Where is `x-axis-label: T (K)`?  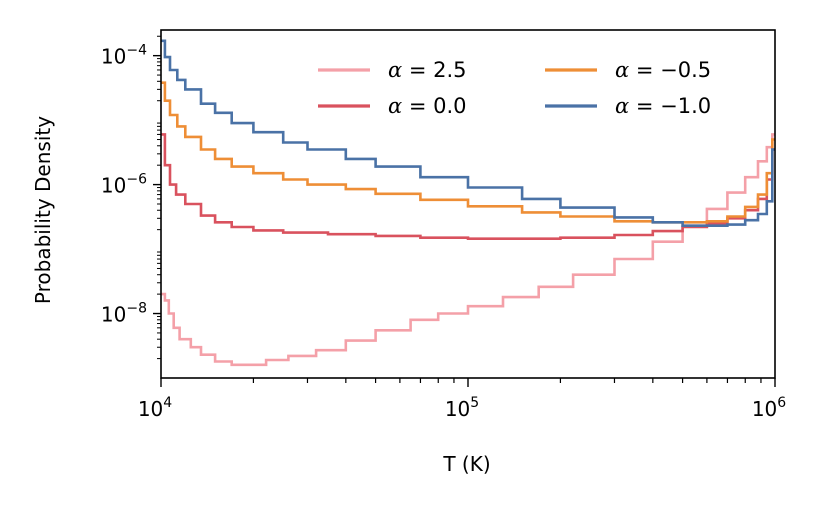
x-axis-label: T (K) is located at coordinates (466, 464).